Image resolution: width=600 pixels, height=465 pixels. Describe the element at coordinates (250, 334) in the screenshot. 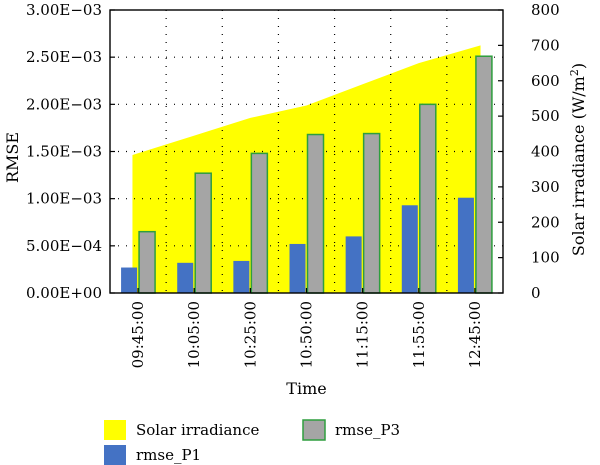

I see `x-tick-label: 10:25:00` at that location.